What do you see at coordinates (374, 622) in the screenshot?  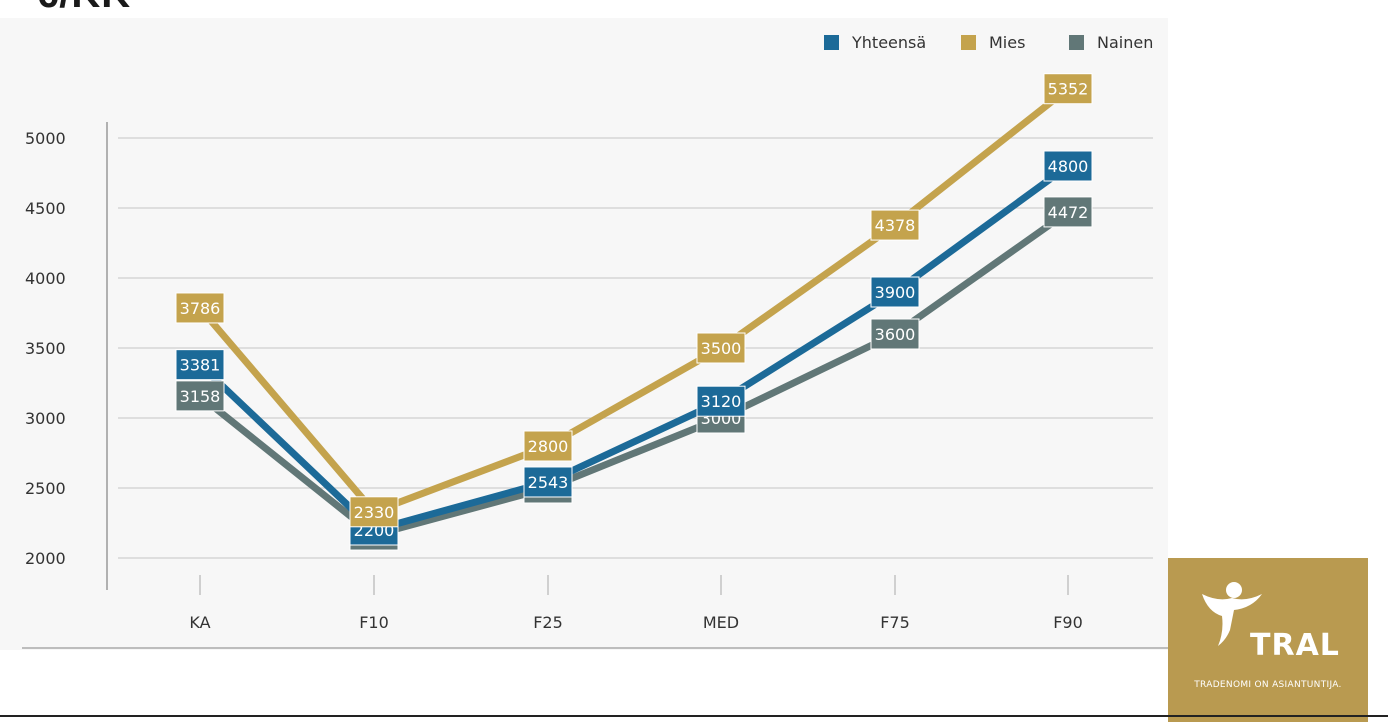 I see `x-tick-label: F10` at bounding box center [374, 622].